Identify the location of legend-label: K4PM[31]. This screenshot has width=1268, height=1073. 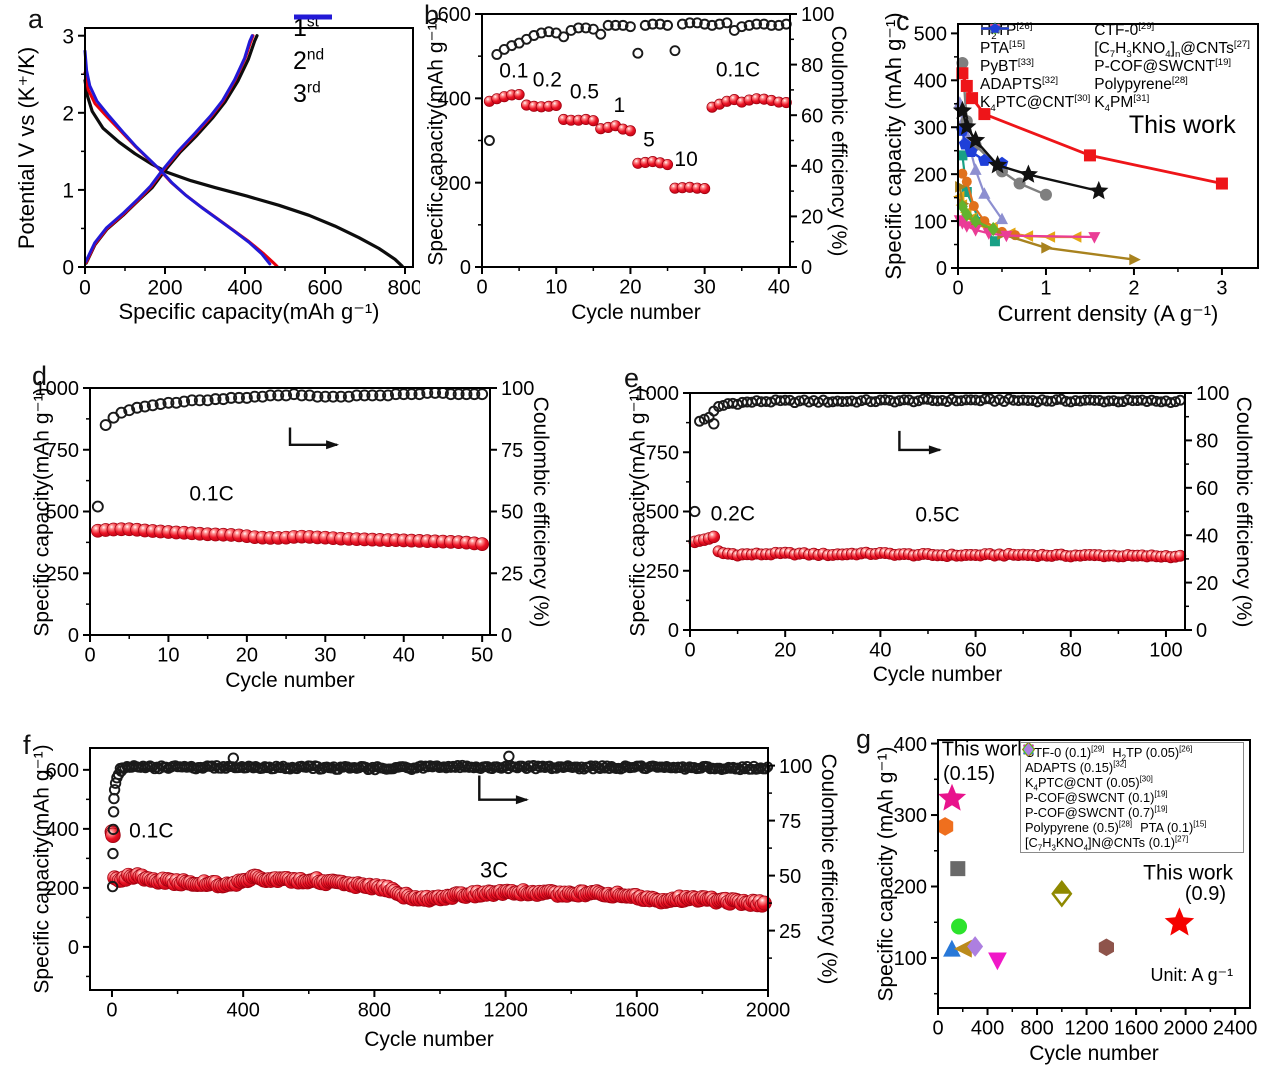
(1122, 103).